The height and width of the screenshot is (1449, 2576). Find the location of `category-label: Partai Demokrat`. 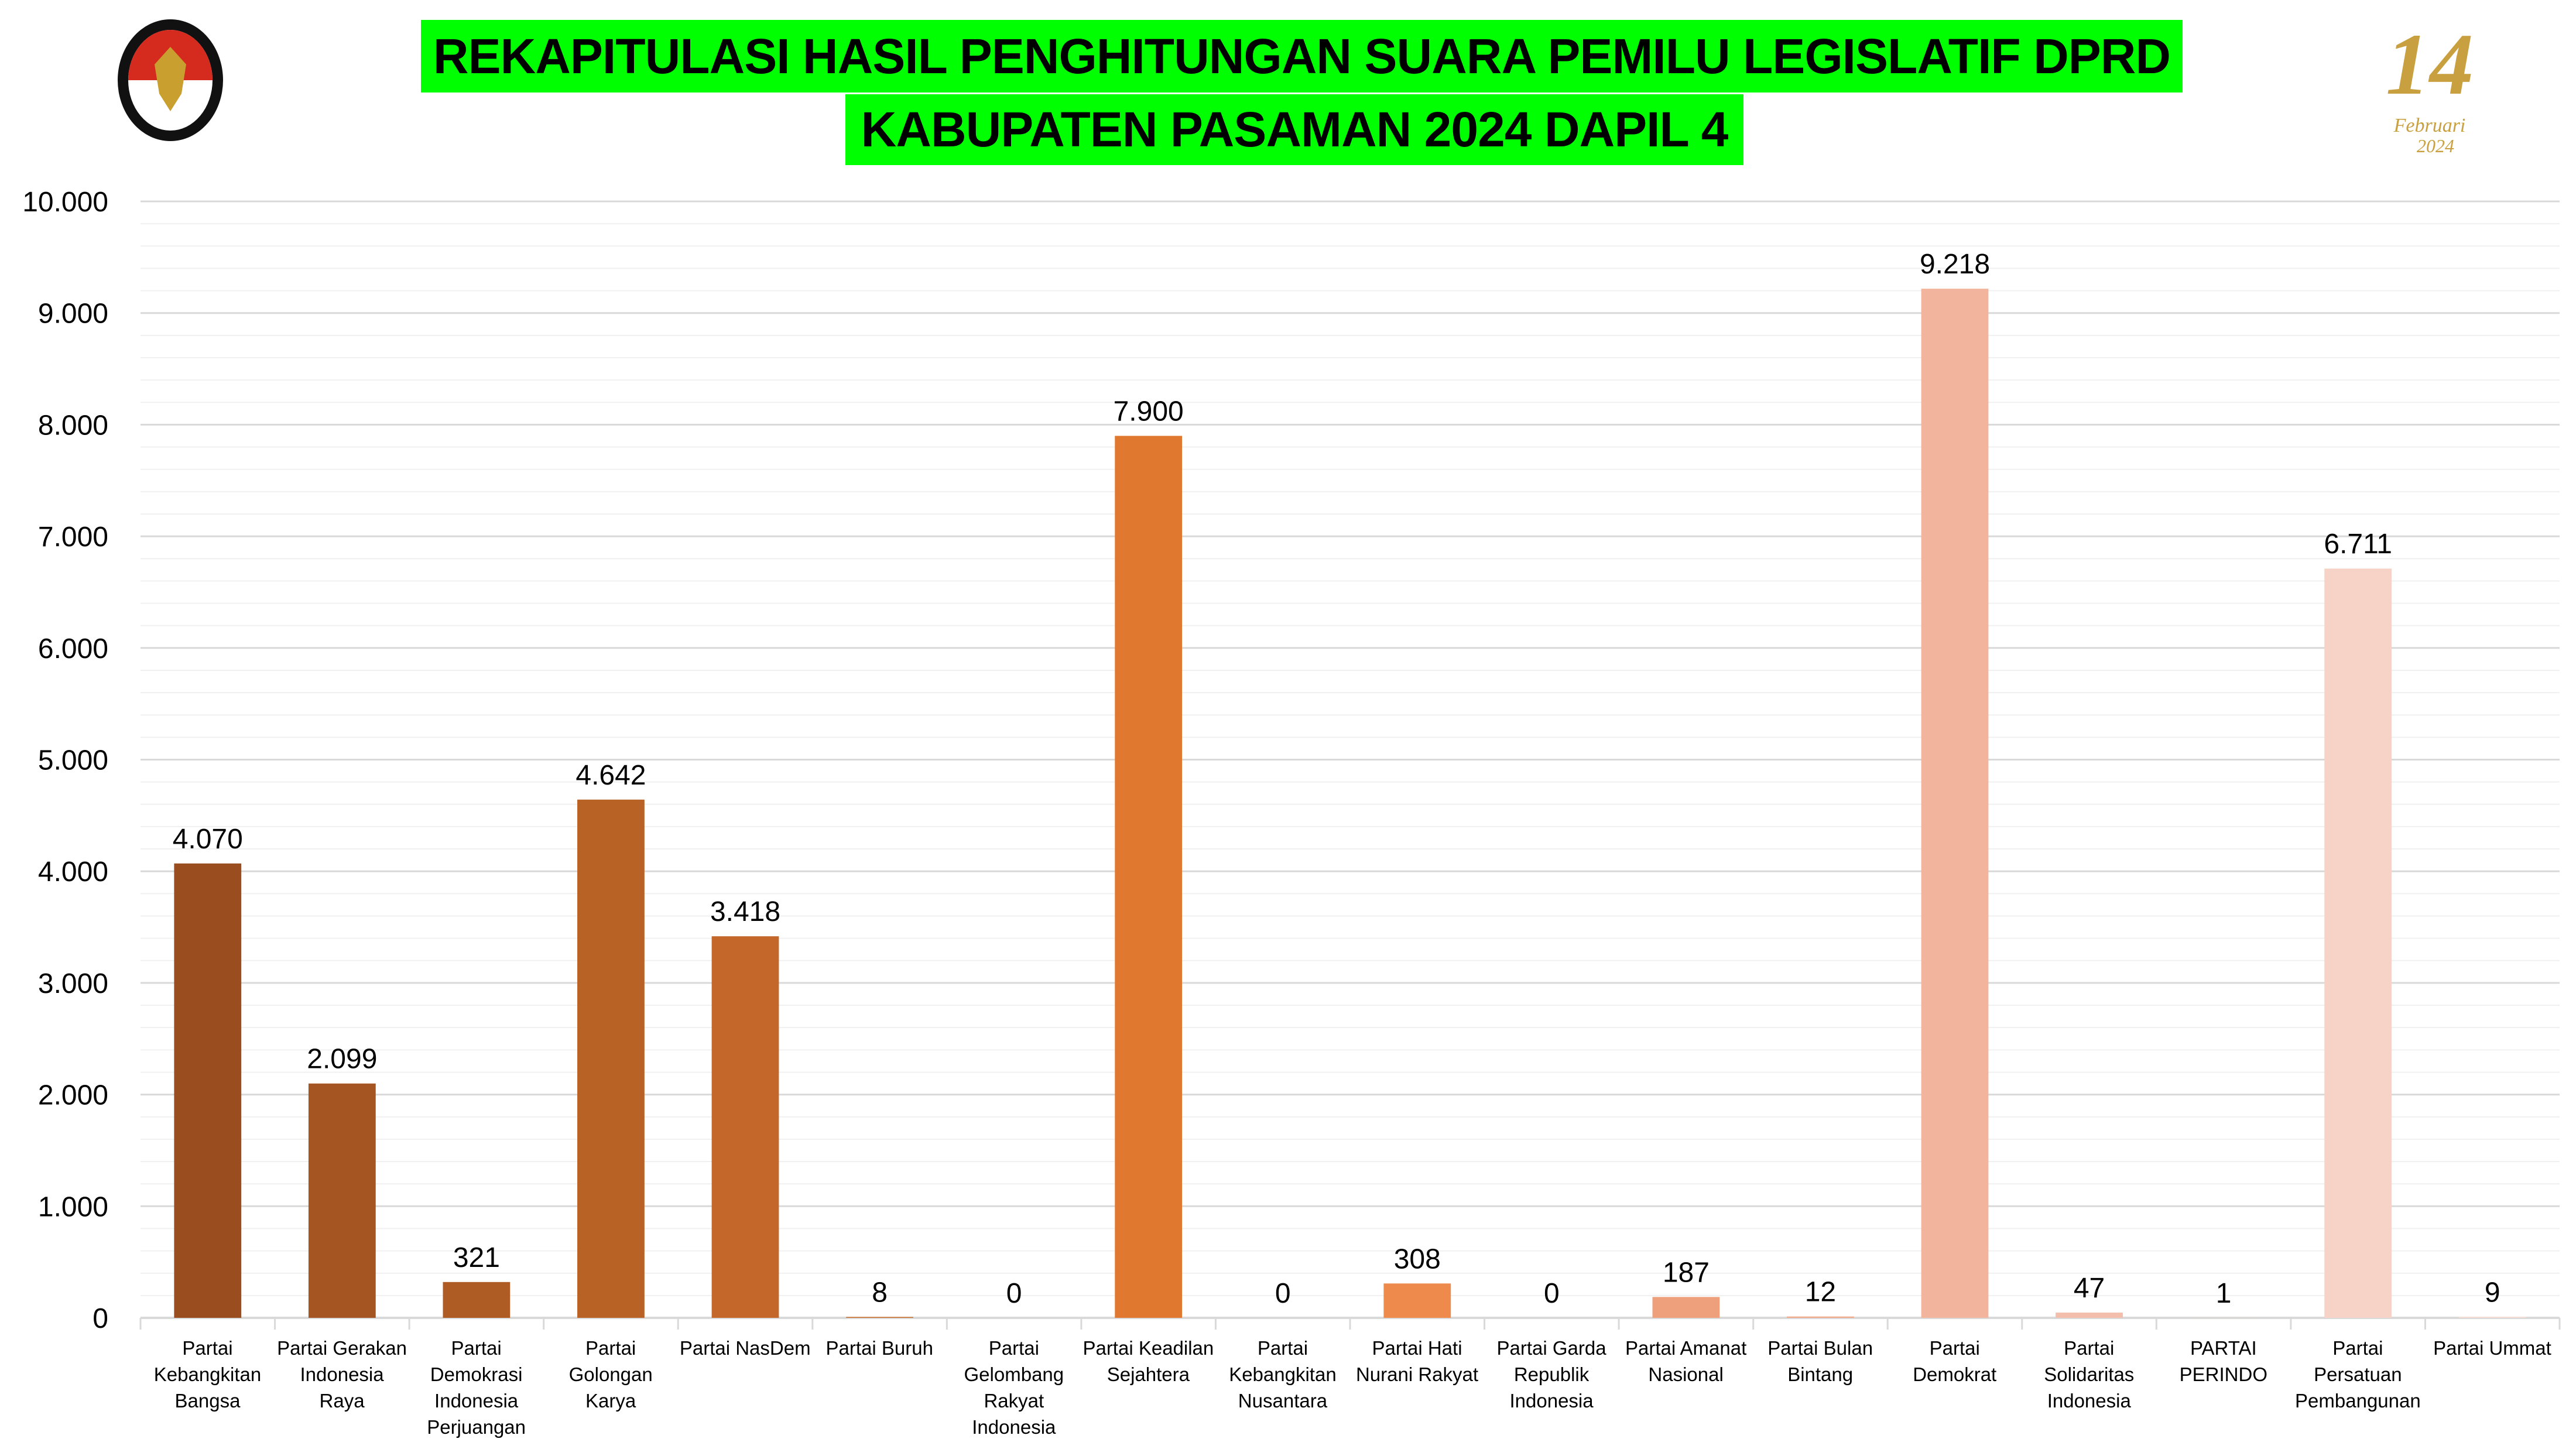

category-label: Partai Demokrat is located at coordinates (1955, 1361).